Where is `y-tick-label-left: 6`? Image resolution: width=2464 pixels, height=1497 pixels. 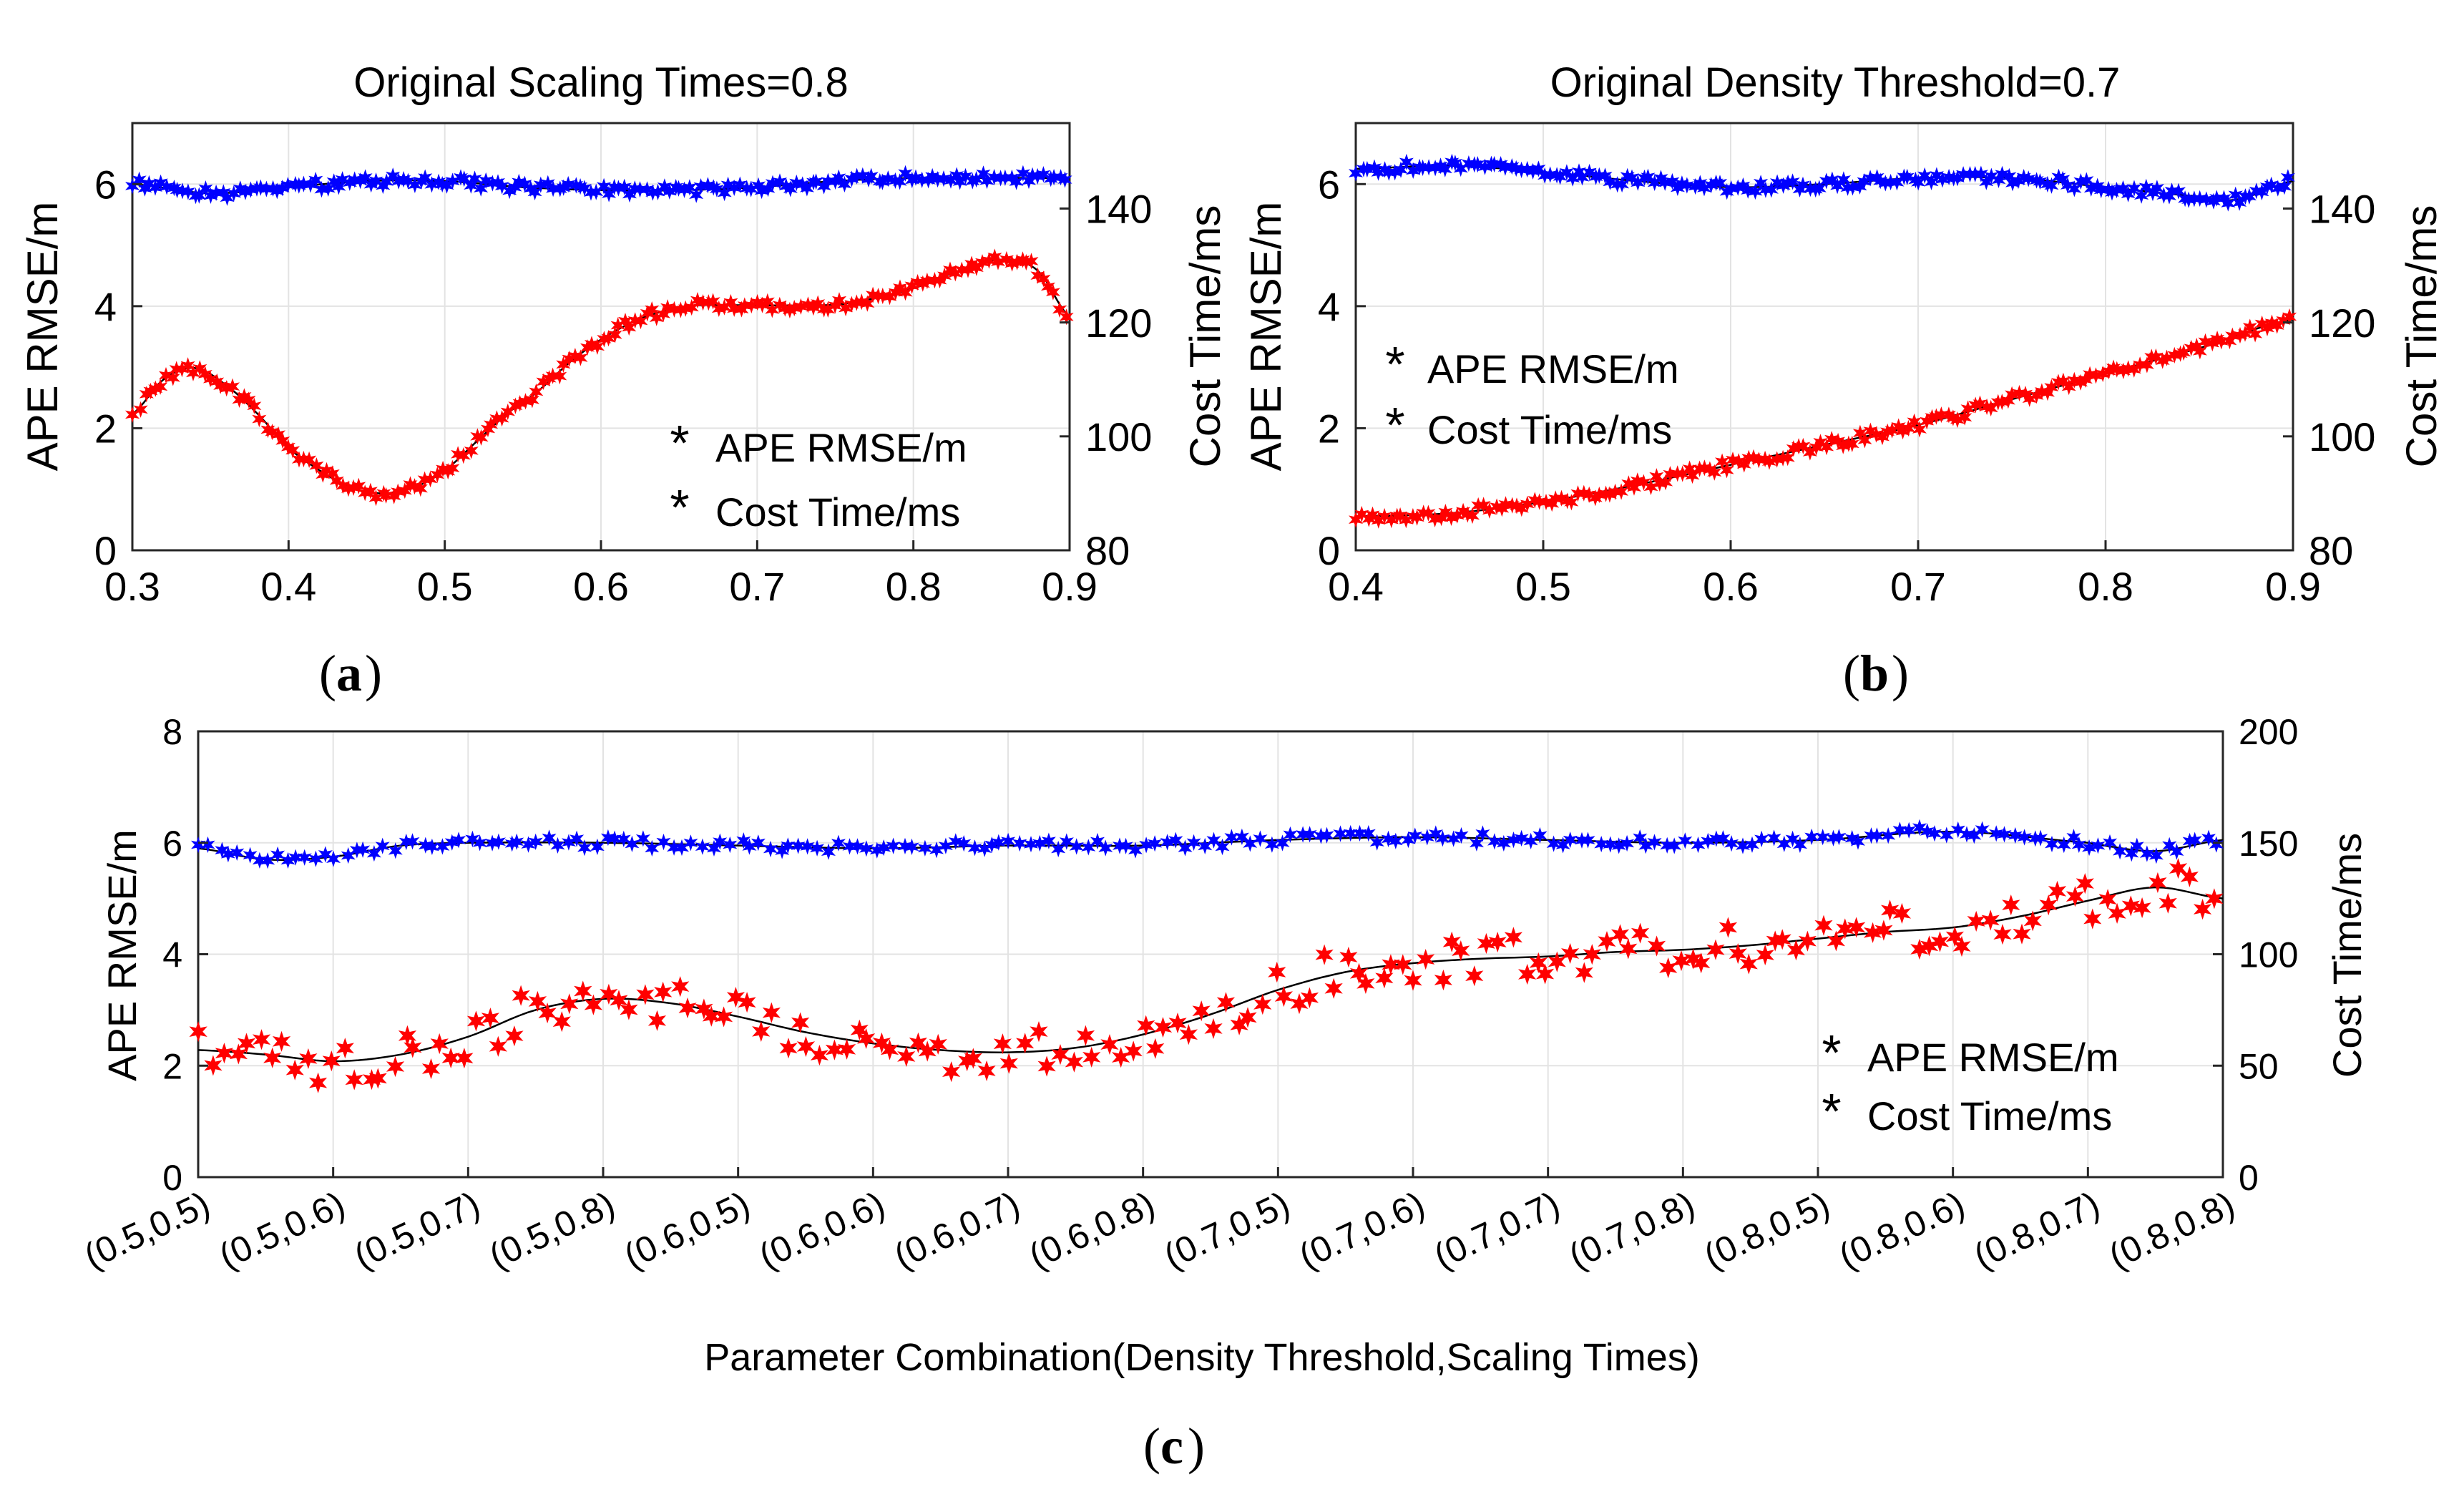
y-tick-label-left: 6 is located at coordinates (105, 184).